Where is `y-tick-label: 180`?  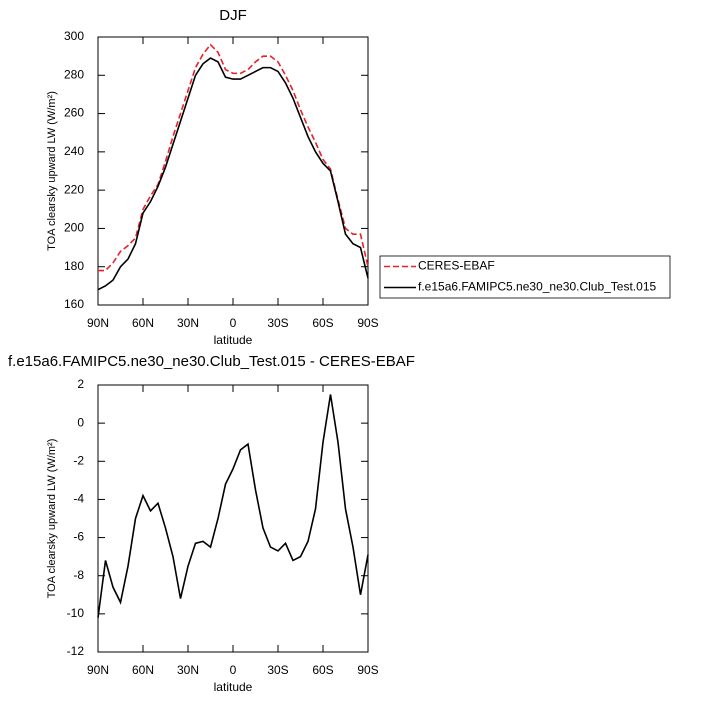 y-tick-label: 180 is located at coordinates (74, 266).